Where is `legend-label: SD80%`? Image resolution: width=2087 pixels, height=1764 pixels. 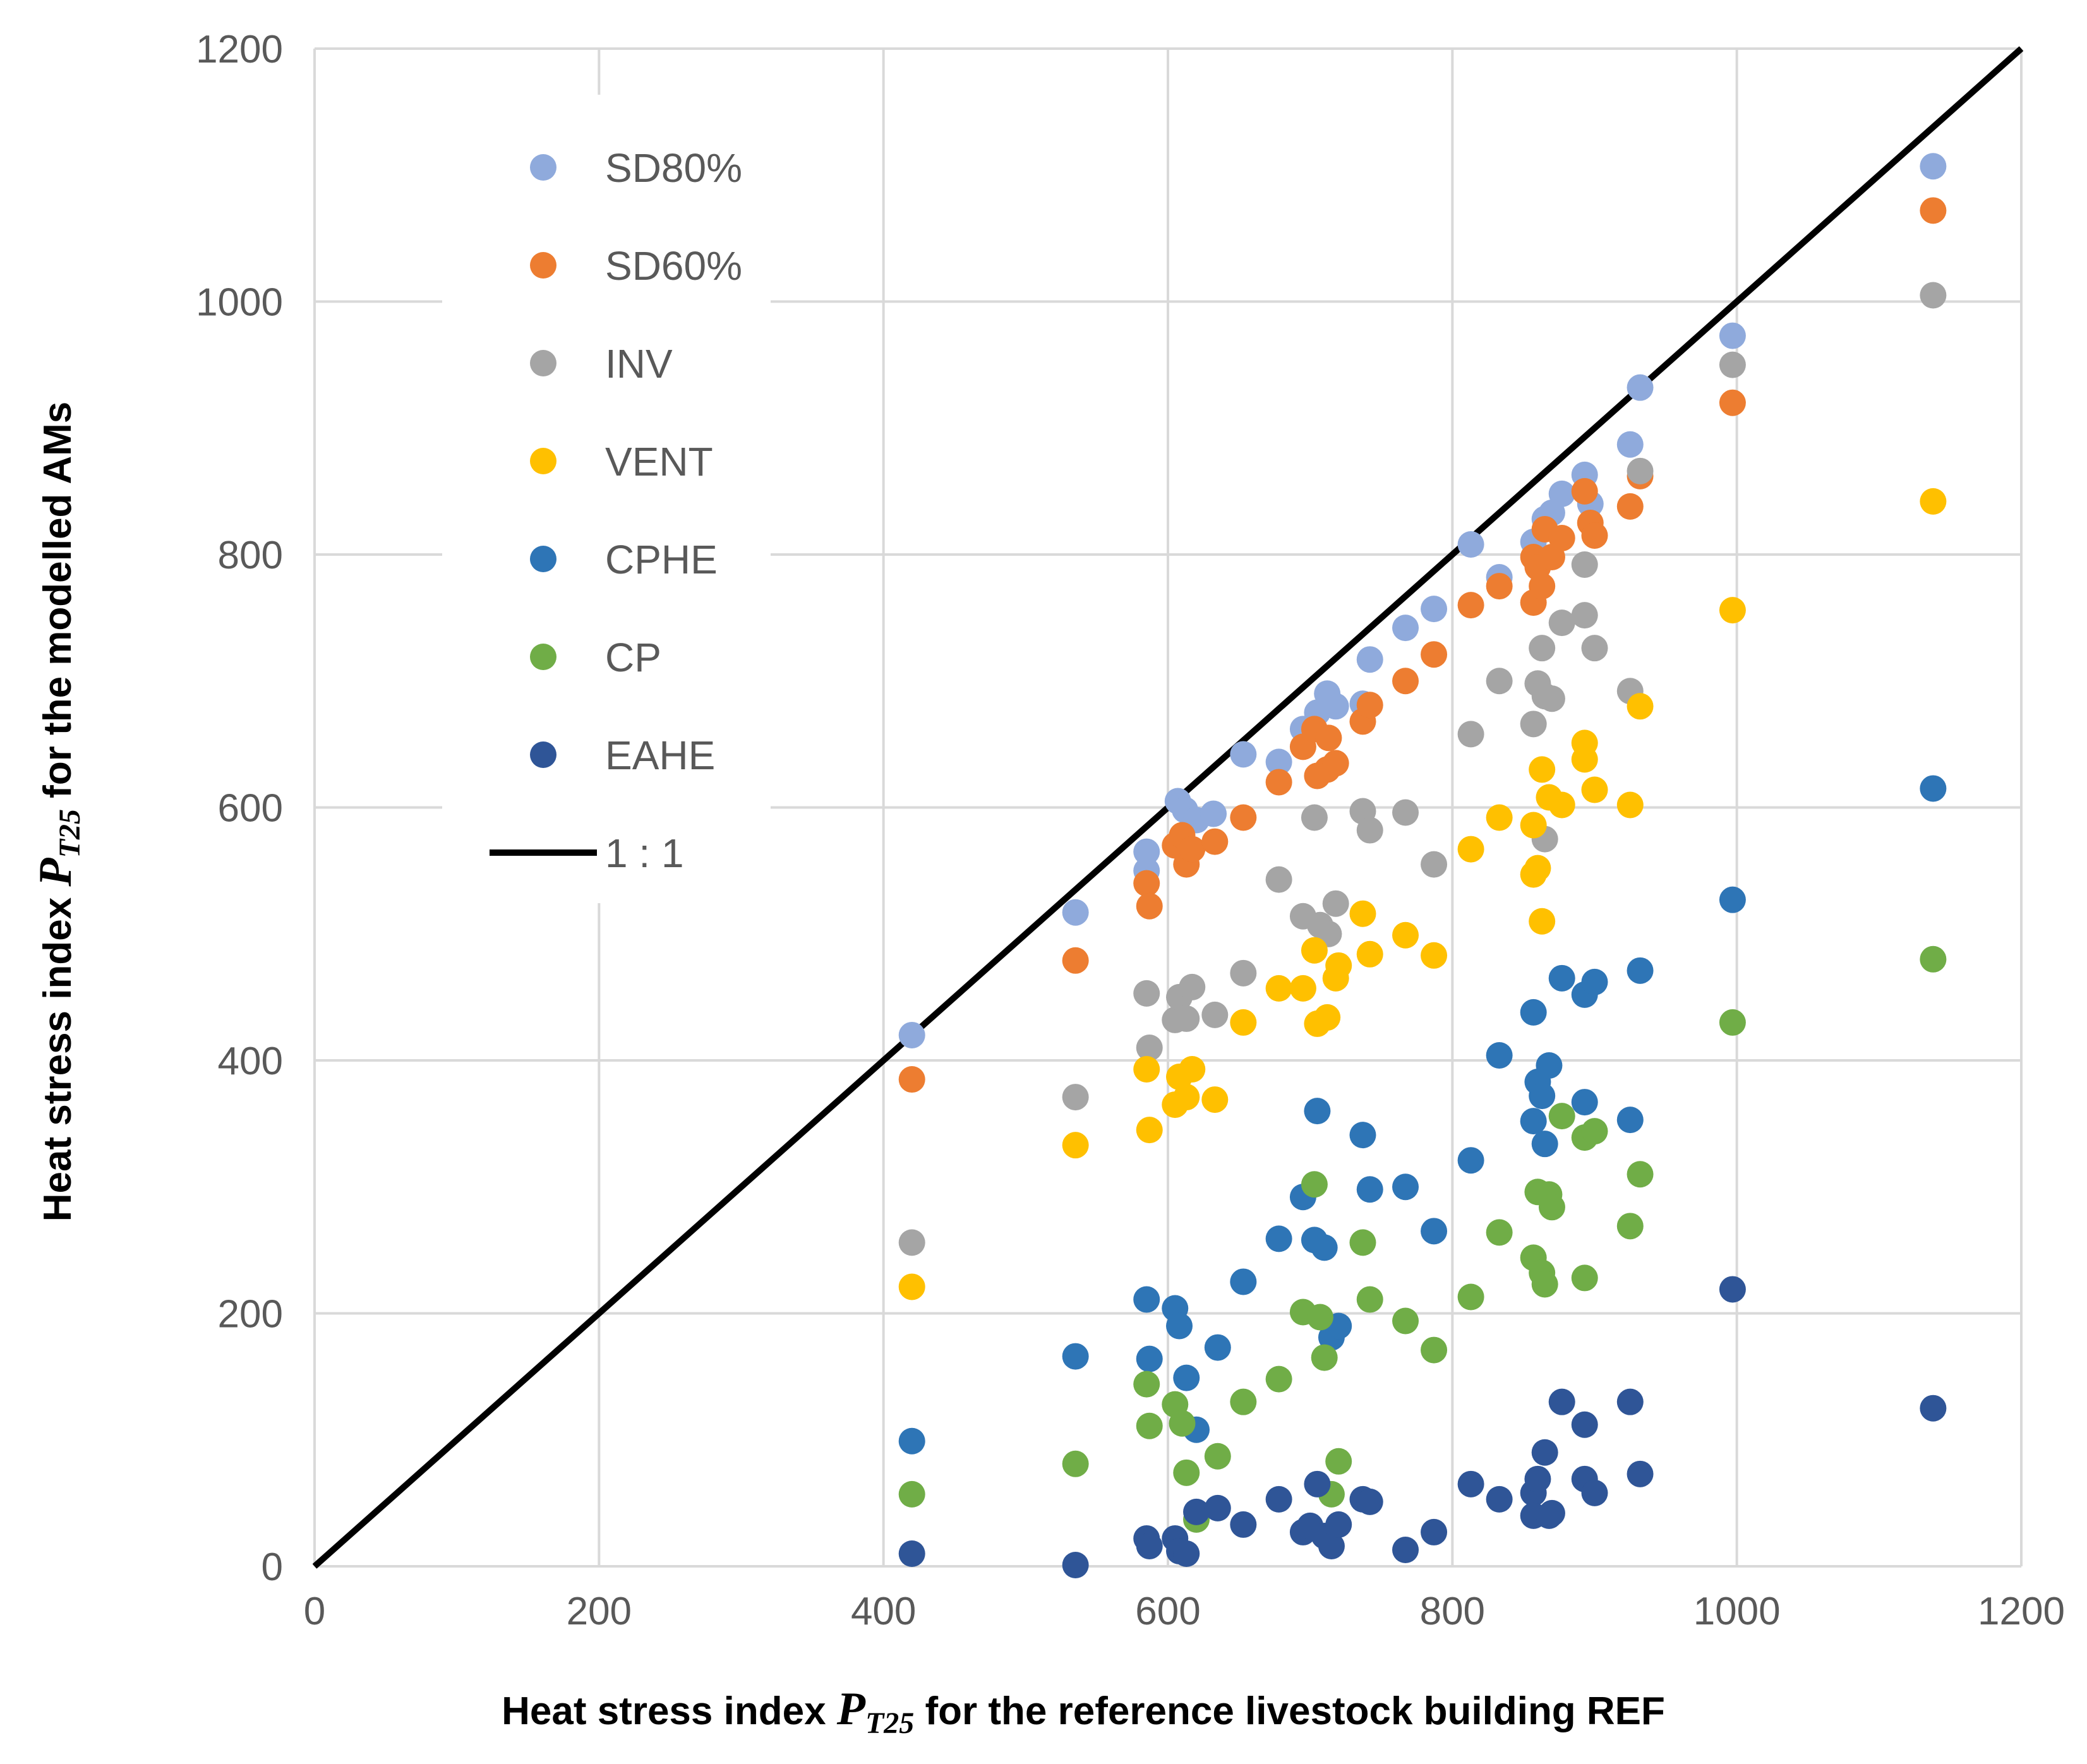 legend-label: SD80% is located at coordinates (673, 168).